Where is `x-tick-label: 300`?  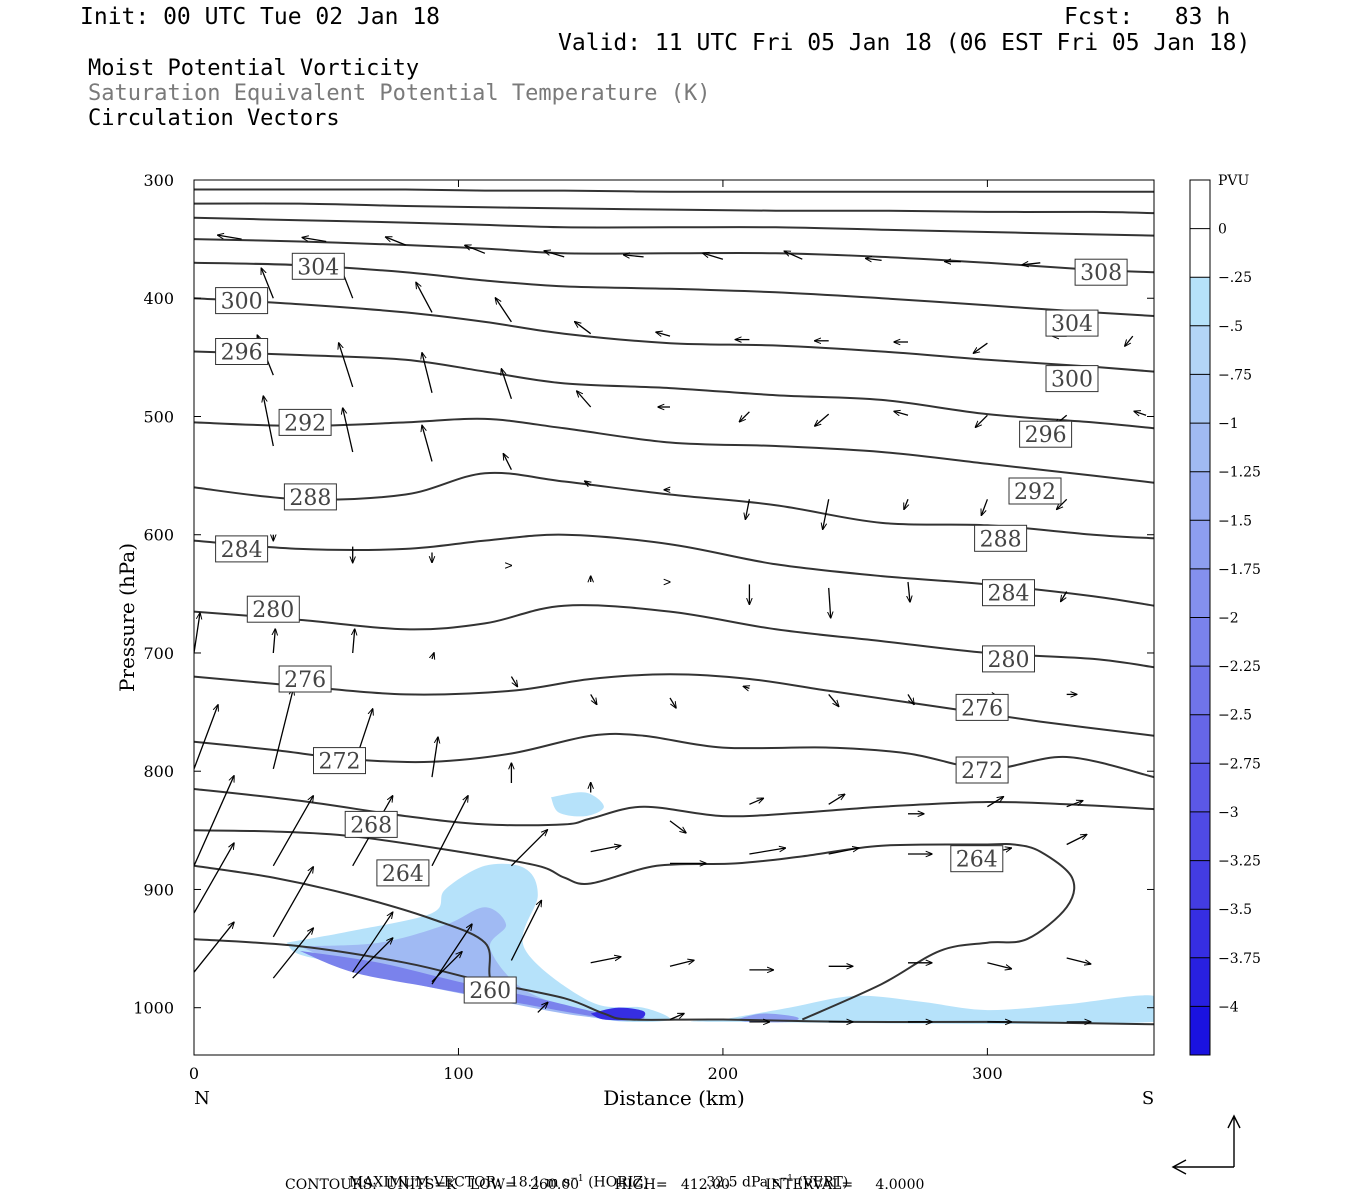 x-tick-label: 300 is located at coordinates (987, 1073).